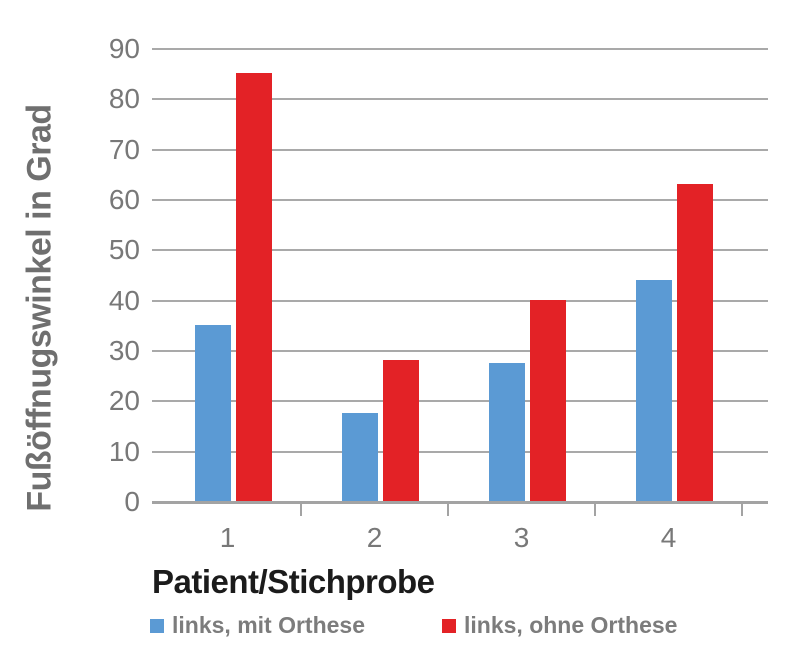  Describe the element at coordinates (374, 537) in the screenshot. I see `x-axis-category-label-2: 2` at that location.